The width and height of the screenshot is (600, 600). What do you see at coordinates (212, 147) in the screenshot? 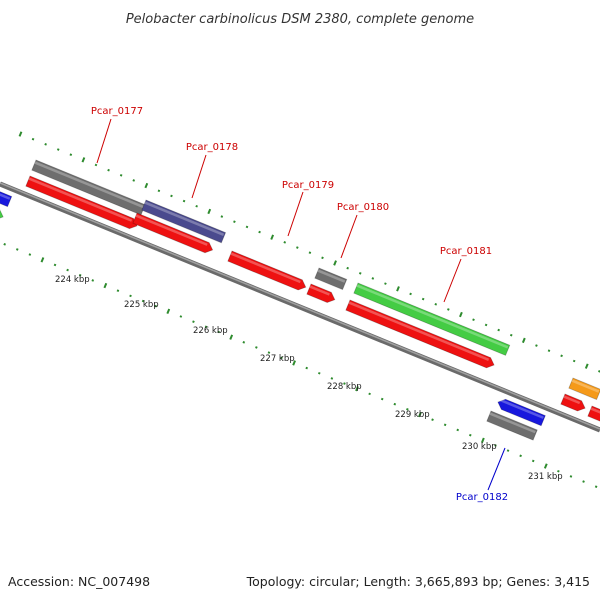
I see `gene-label: Pcar_0178` at bounding box center [212, 147].